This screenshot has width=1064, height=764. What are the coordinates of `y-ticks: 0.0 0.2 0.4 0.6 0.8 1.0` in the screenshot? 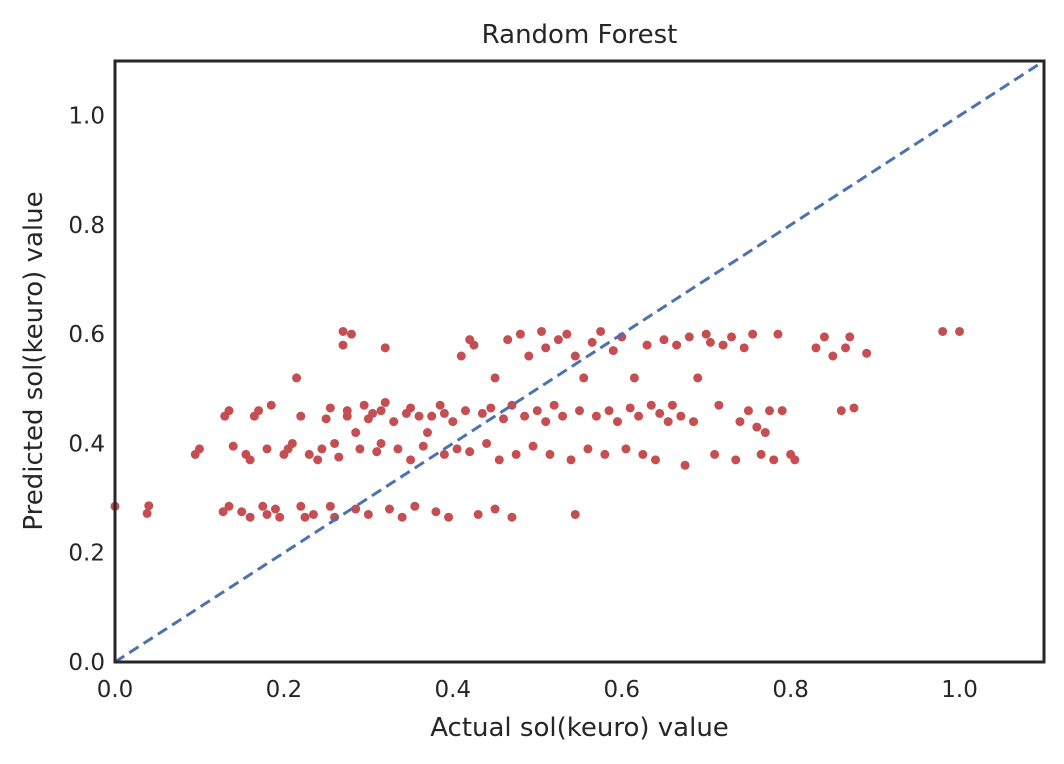 It's located at (86, 390).